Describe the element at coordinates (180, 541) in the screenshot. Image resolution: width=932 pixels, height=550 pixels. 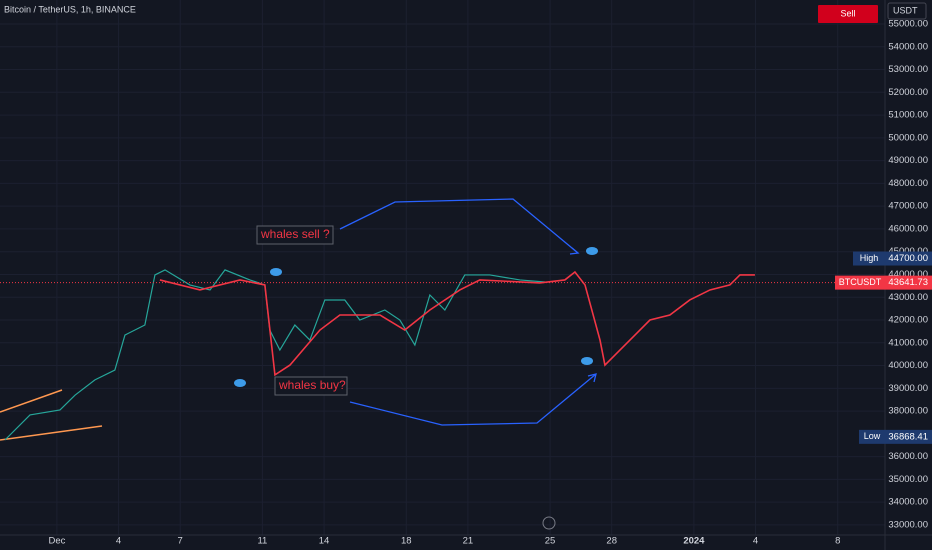
I see `x-tick-label: 7` at that location.